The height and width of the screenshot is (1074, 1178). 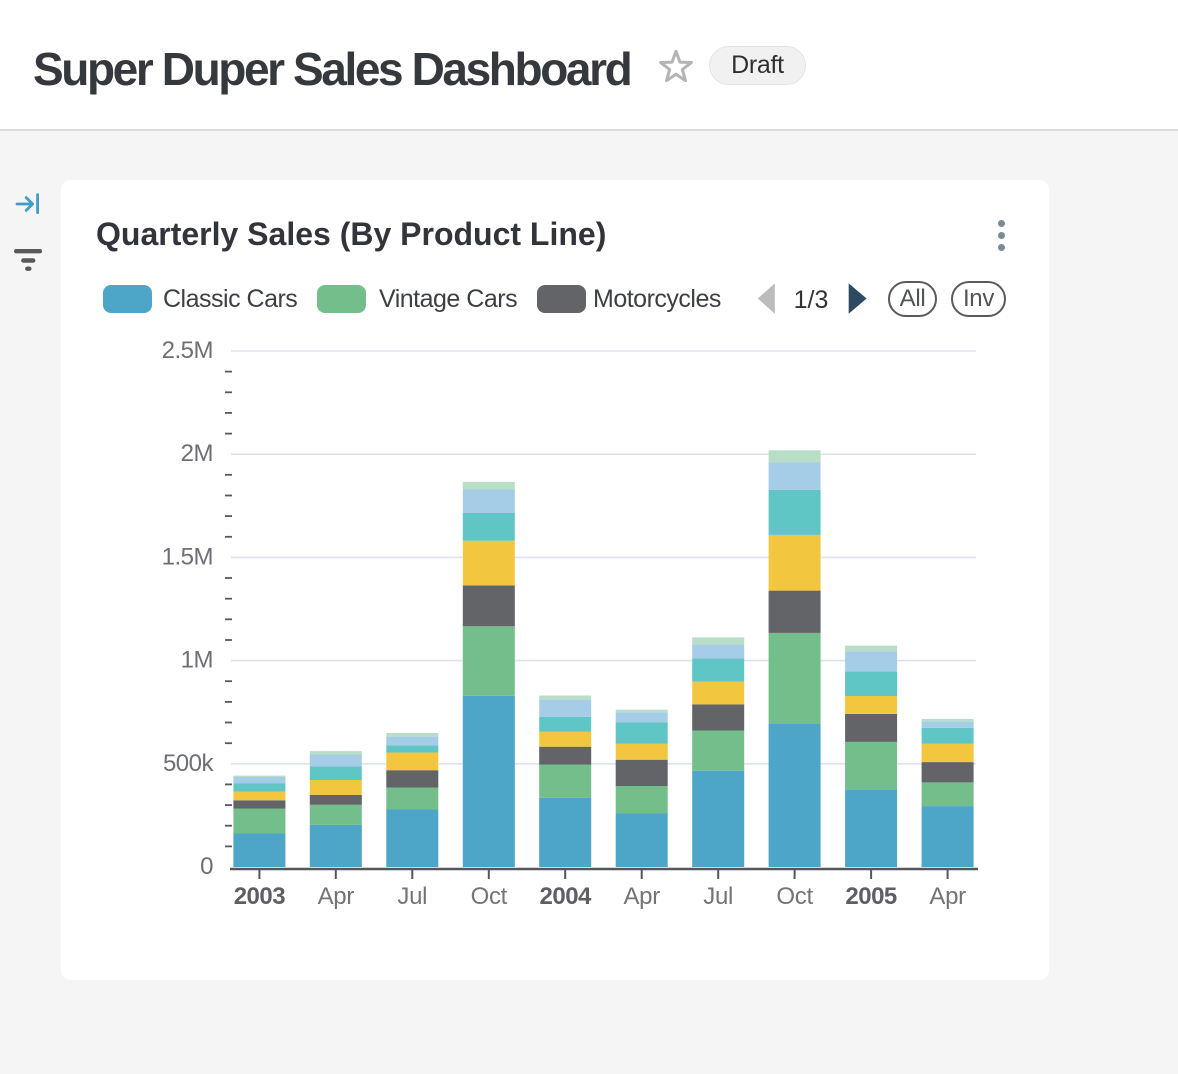 What do you see at coordinates (197, 660) in the screenshot?
I see `svg-text: 1M` at bounding box center [197, 660].